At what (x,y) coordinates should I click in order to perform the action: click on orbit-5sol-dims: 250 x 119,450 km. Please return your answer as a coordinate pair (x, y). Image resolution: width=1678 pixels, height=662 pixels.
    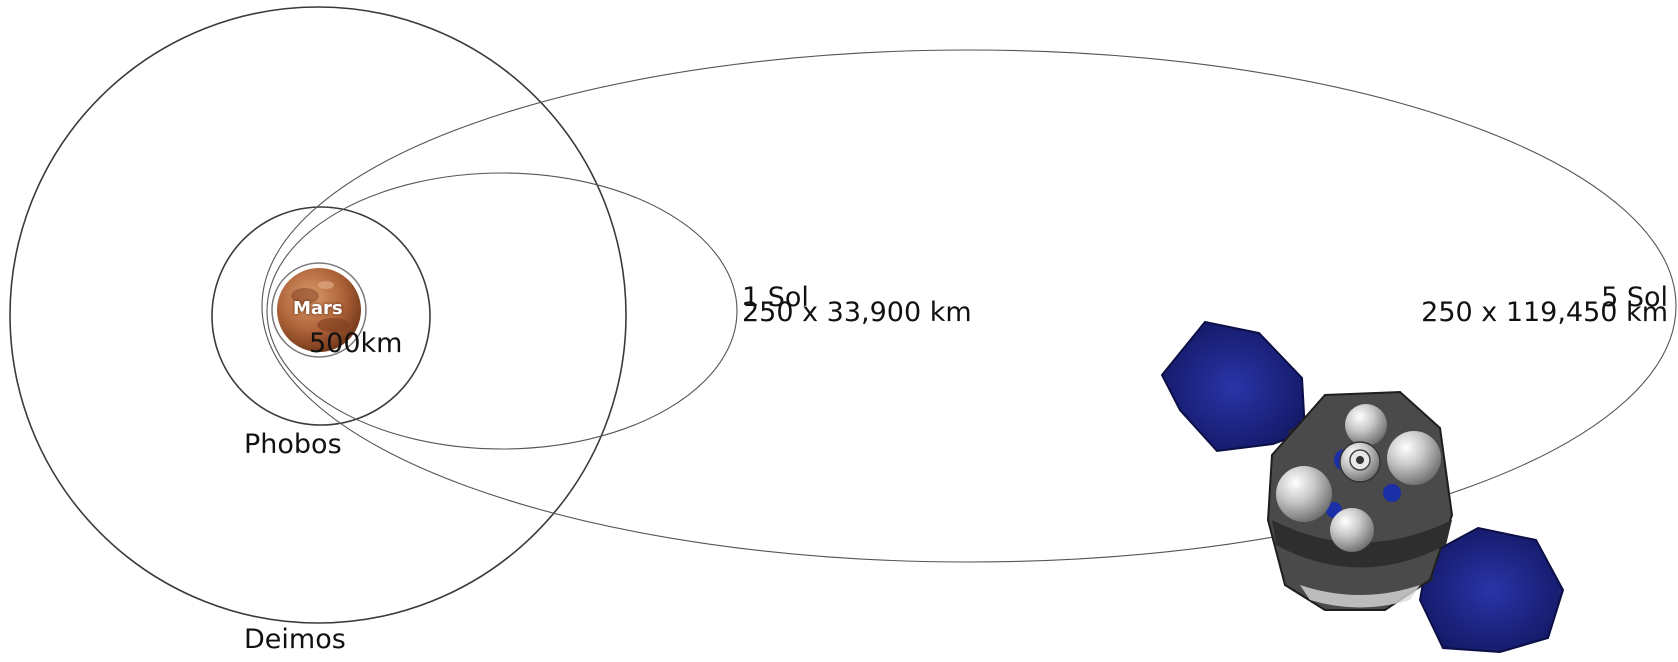
    Looking at the image, I should click on (1544, 312).